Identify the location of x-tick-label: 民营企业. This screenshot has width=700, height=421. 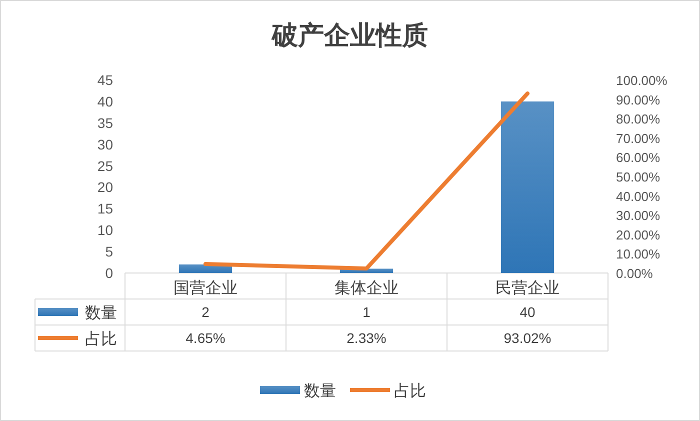
(528, 288).